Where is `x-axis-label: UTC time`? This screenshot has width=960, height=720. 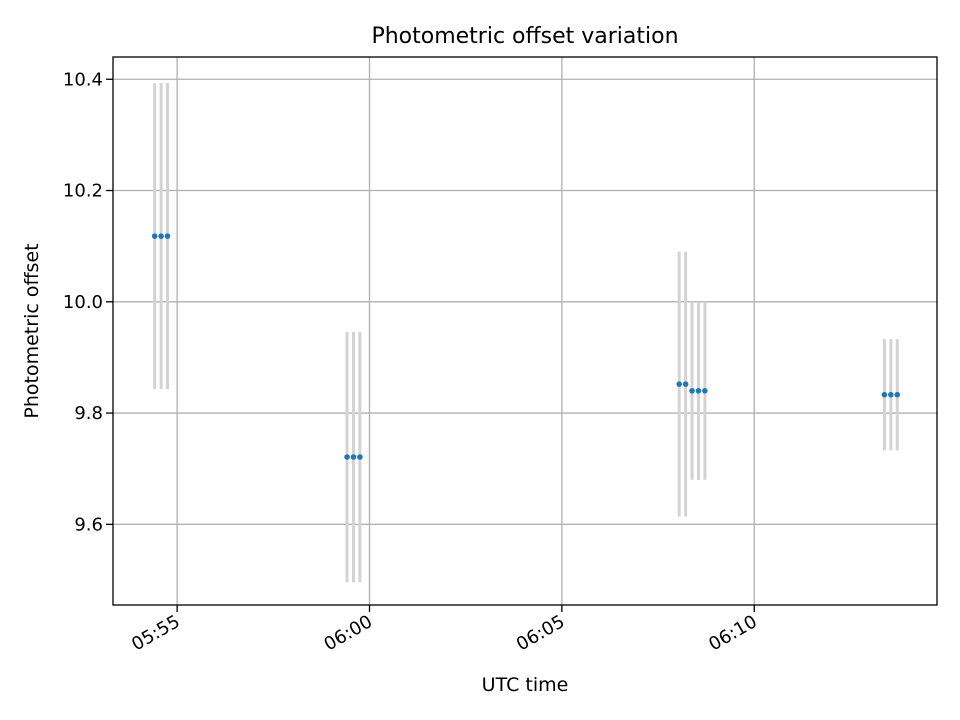 x-axis-label: UTC time is located at coordinates (525, 685).